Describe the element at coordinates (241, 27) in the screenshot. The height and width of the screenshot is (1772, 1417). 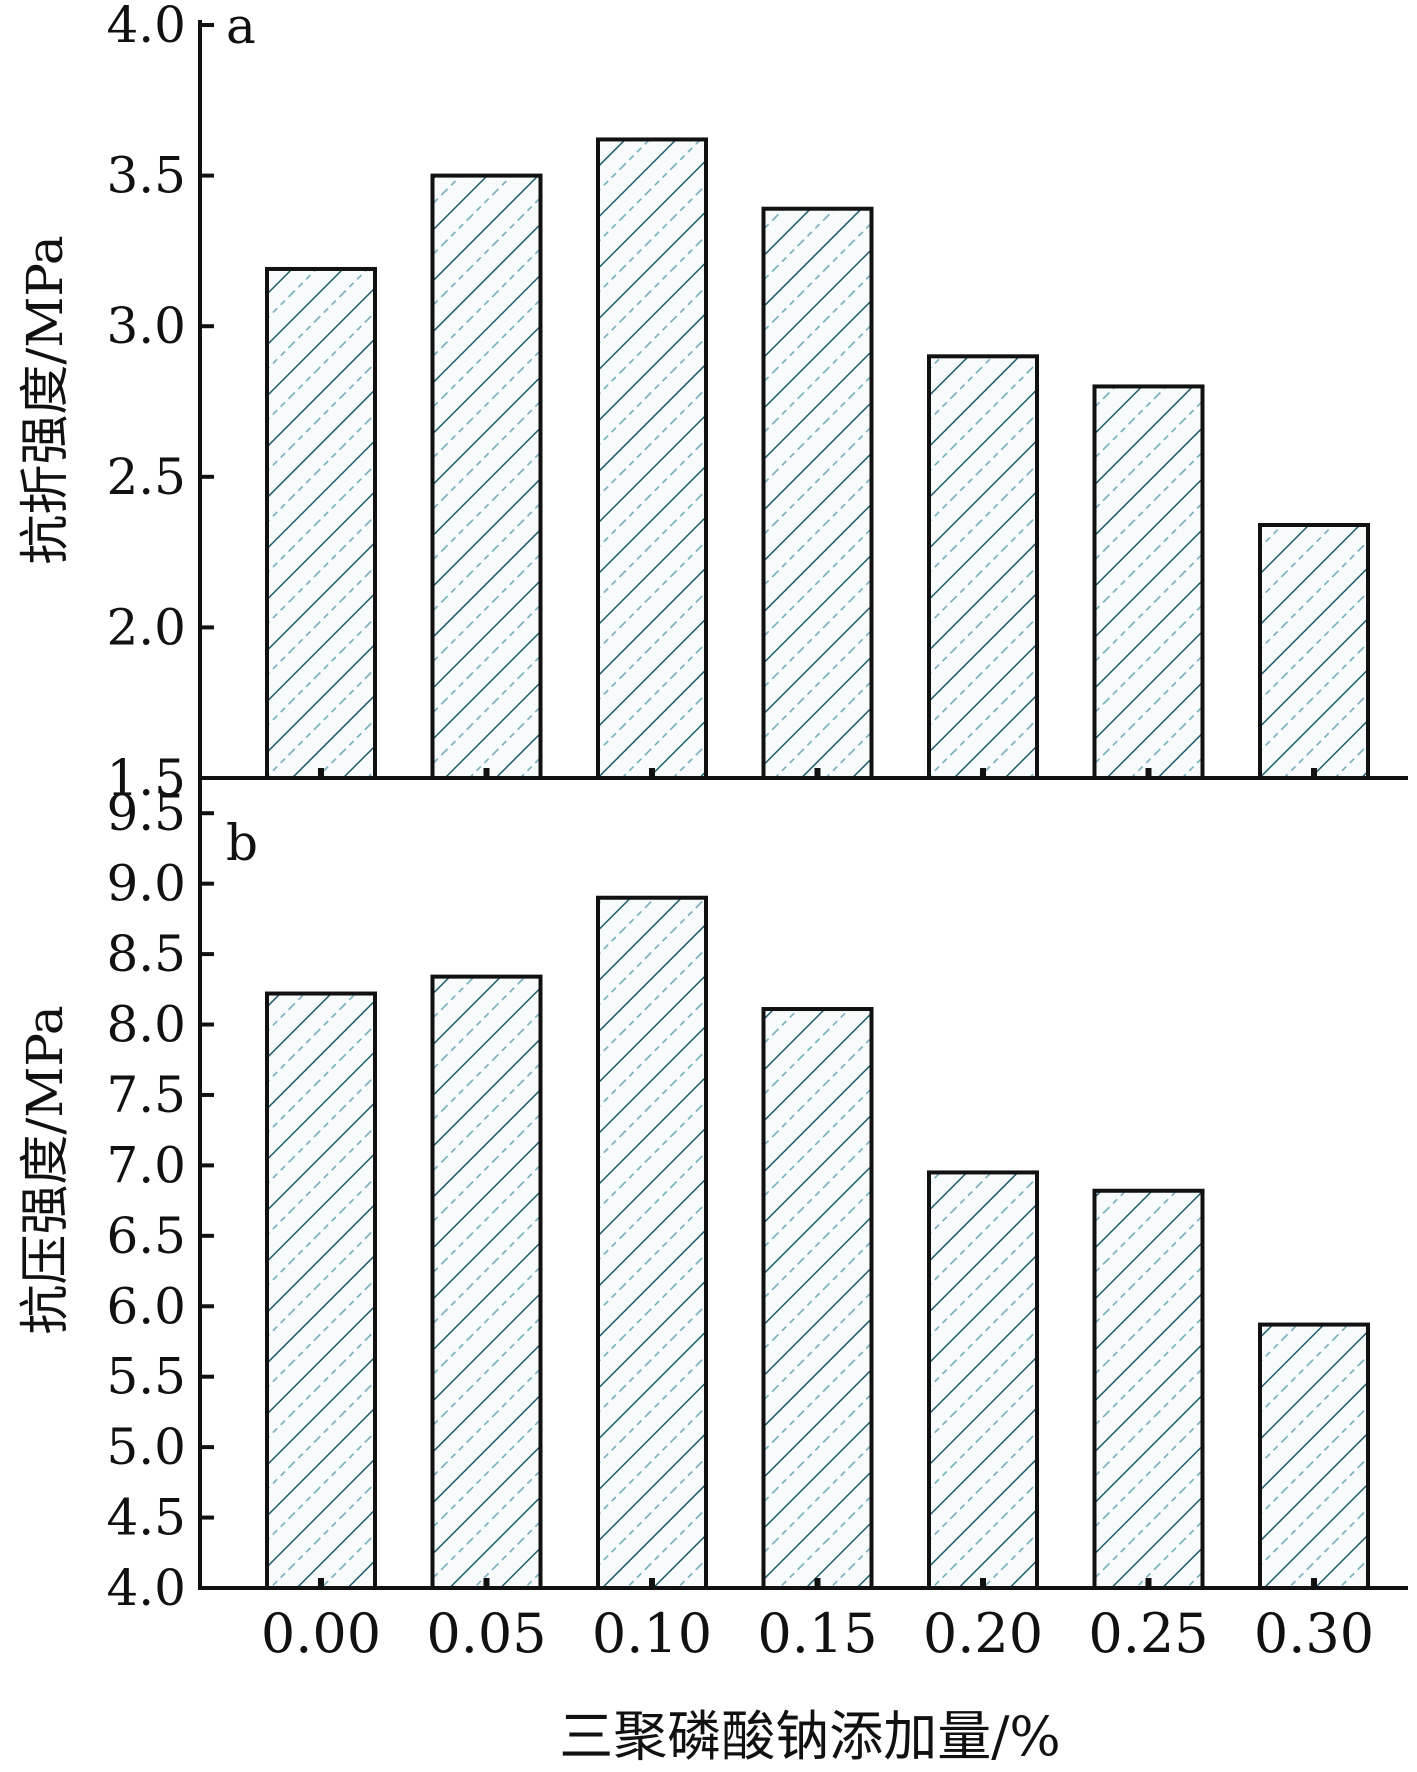
I see `panel-label: a` at that location.